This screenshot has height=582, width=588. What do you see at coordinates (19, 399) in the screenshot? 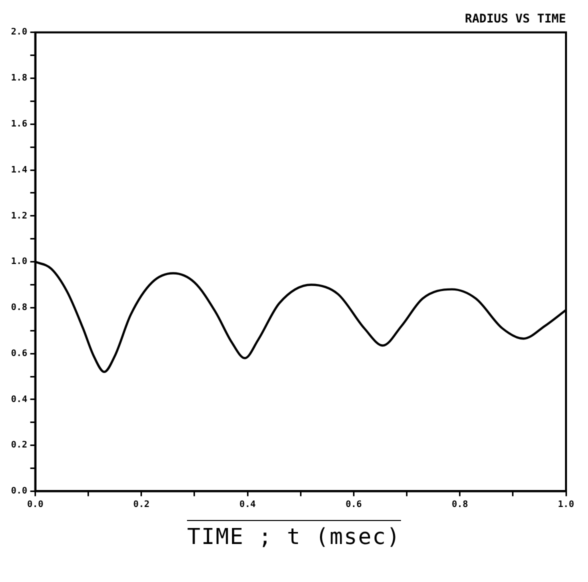
I see `y-tick-label: 0.4` at bounding box center [19, 399].